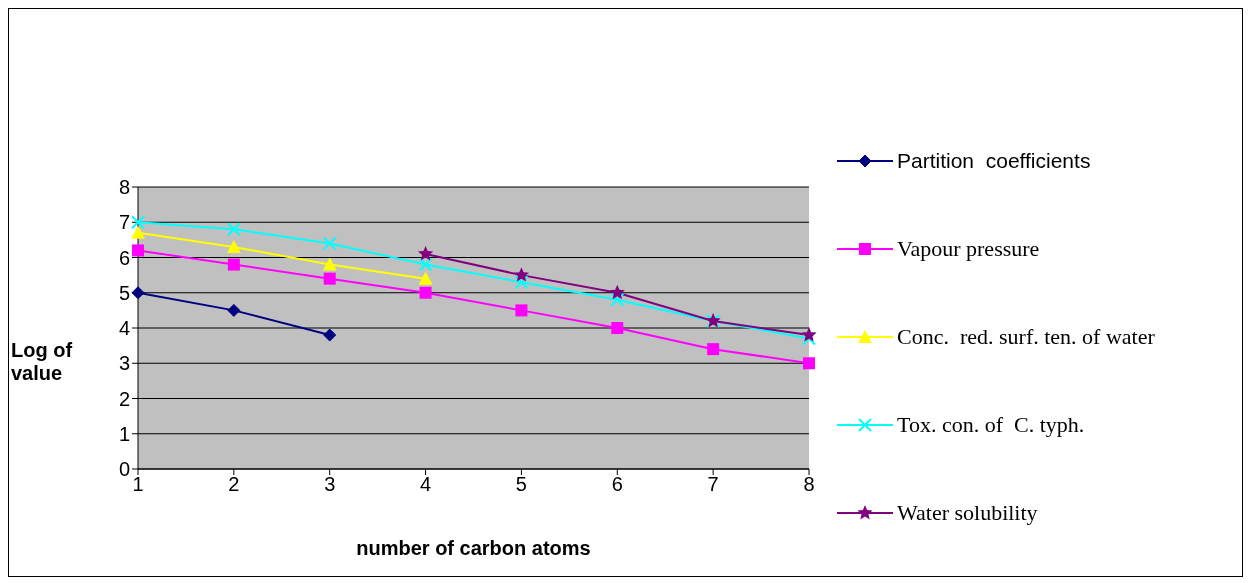 This screenshot has width=1251, height=583. What do you see at coordinates (234, 484) in the screenshot?
I see `x-tick-label: 2` at bounding box center [234, 484].